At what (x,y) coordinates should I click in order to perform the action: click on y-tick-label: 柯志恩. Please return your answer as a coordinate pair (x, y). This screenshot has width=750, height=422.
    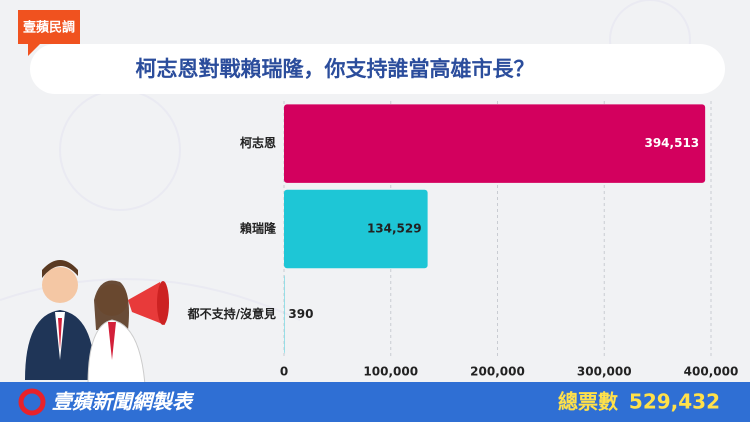
    Looking at the image, I should click on (258, 142).